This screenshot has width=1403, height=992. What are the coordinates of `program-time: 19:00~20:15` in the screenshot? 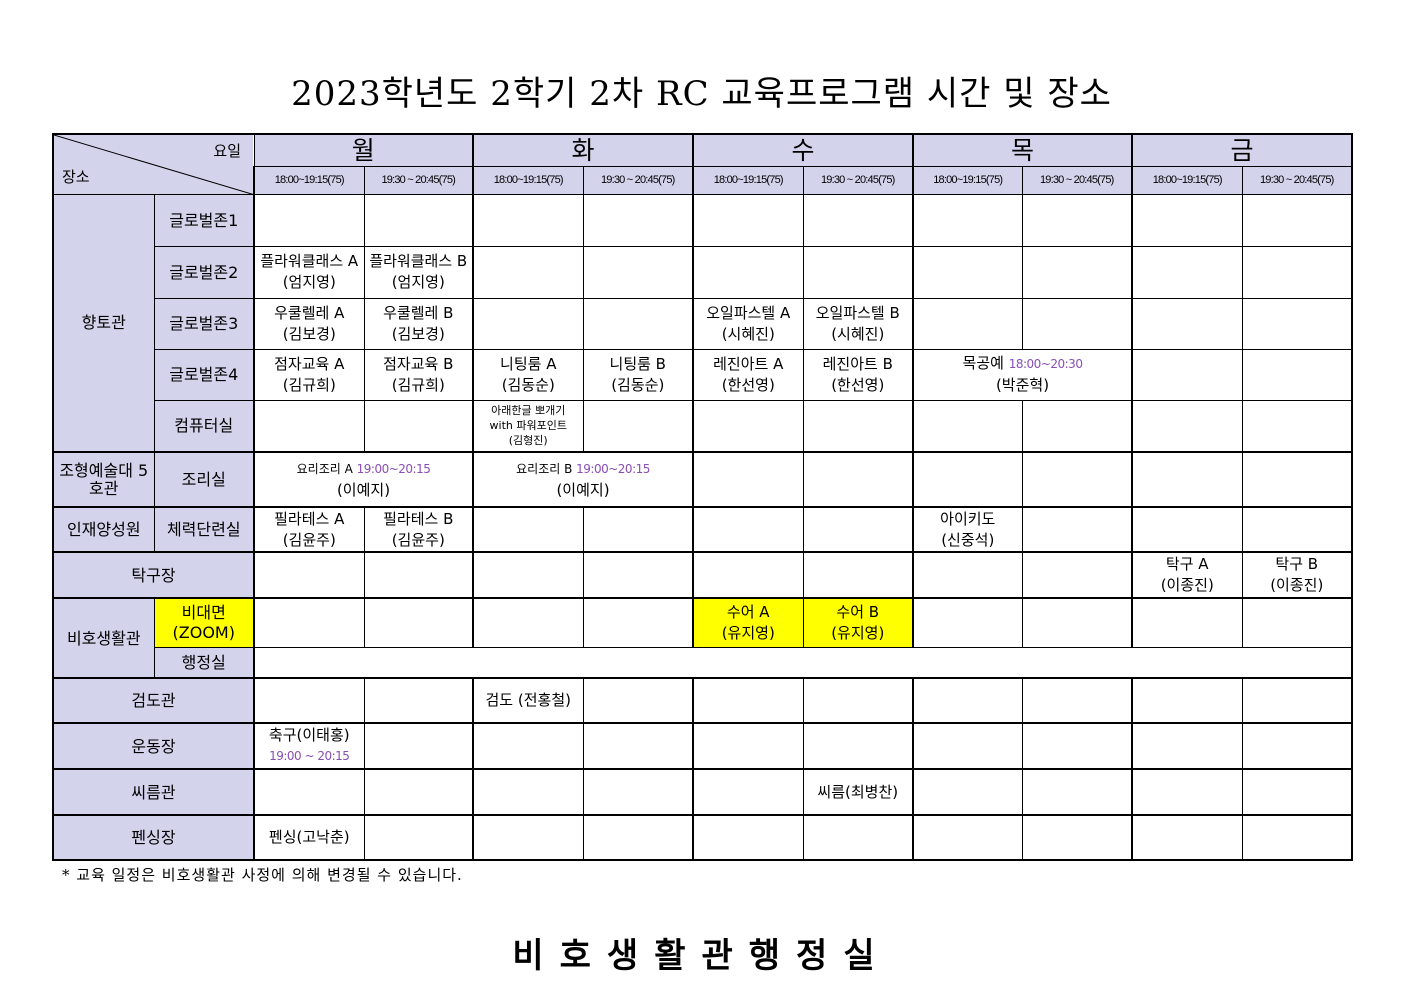 It's located at (393, 468).